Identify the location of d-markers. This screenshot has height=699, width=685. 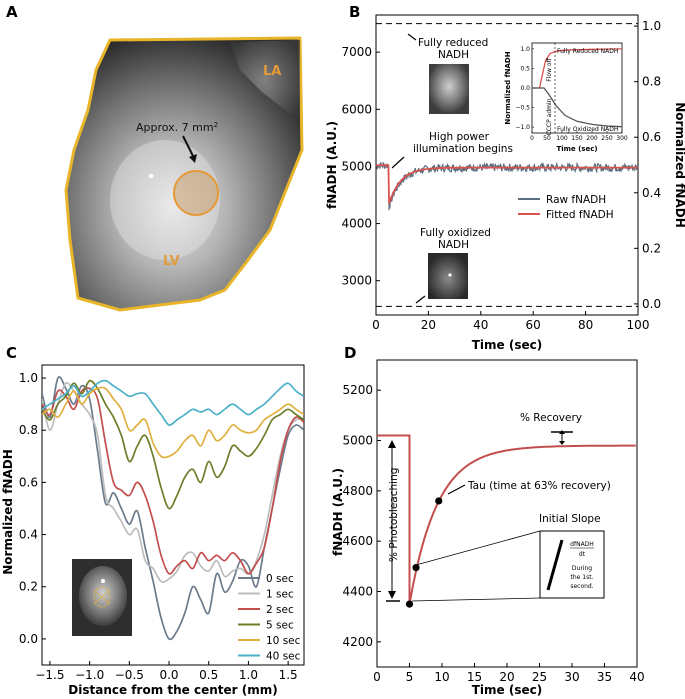
(424, 552).